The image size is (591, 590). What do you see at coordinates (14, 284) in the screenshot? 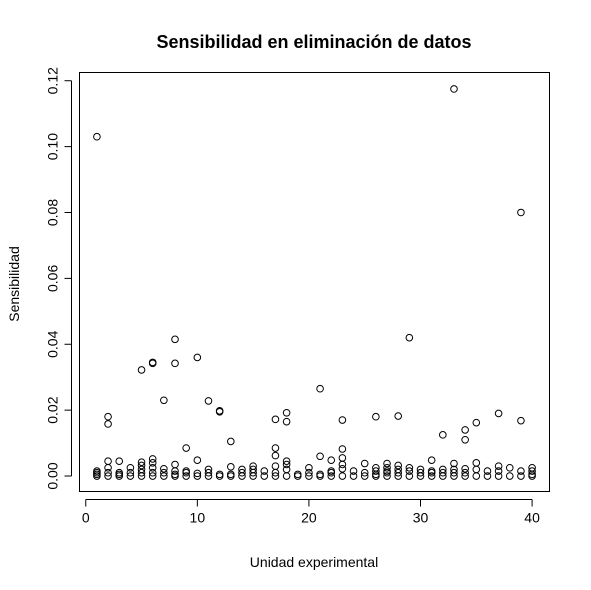
I see `y-axis-label: Sensibilidad` at bounding box center [14, 284].